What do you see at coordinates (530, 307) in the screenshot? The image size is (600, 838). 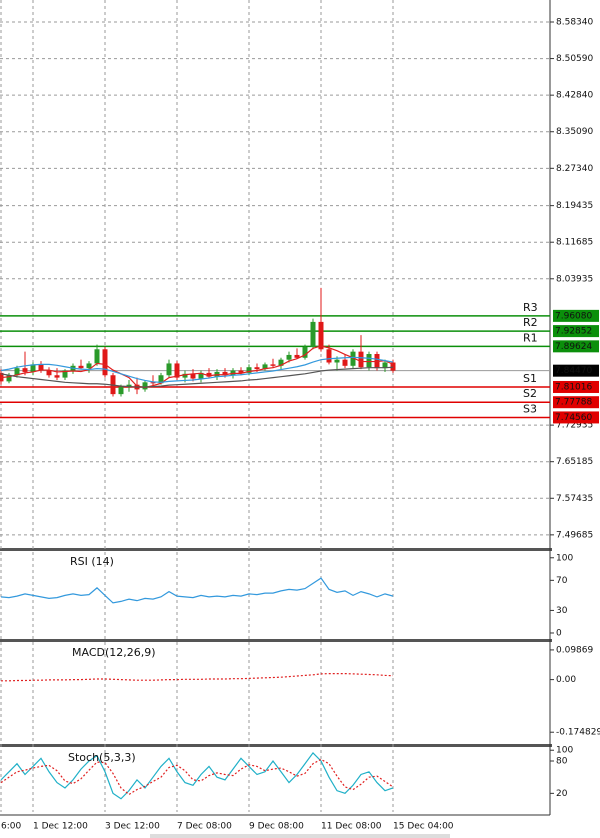 I see `pivot-name: R3` at bounding box center [530, 307].